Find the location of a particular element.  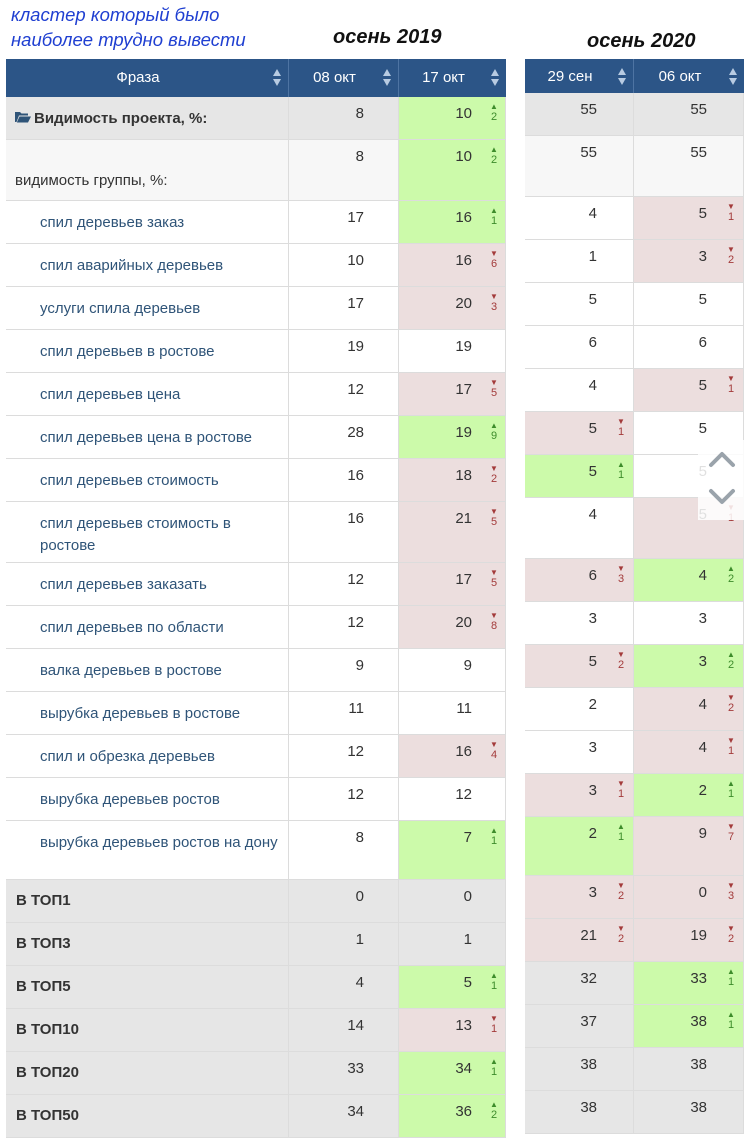

table-row: 3 4 ▼ 1 is located at coordinates (634, 752).